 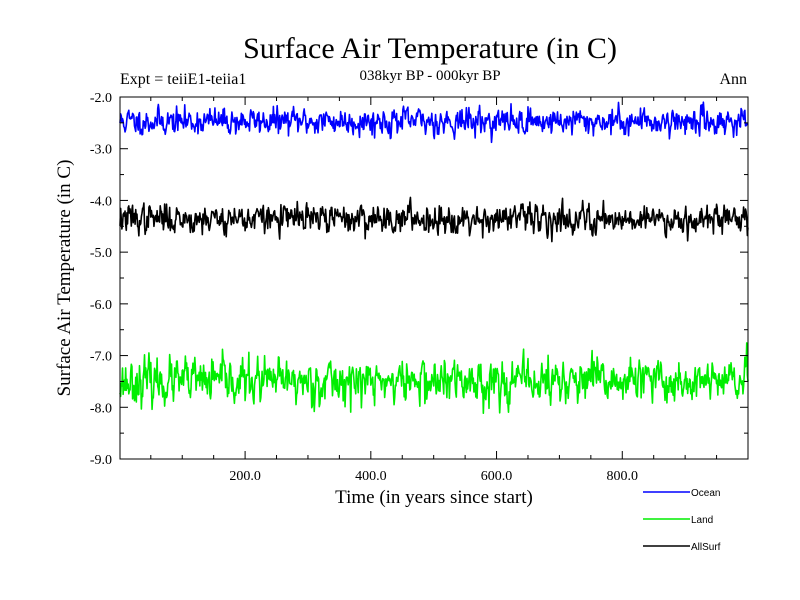 What do you see at coordinates (101, 408) in the screenshot?
I see `y-tick-label: -8.0` at bounding box center [101, 408].